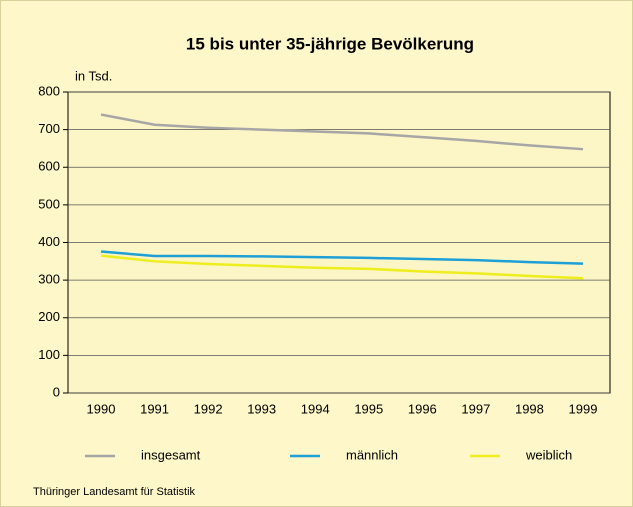  What do you see at coordinates (49, 241) in the screenshot?
I see `y-tick-label: 400` at bounding box center [49, 241].